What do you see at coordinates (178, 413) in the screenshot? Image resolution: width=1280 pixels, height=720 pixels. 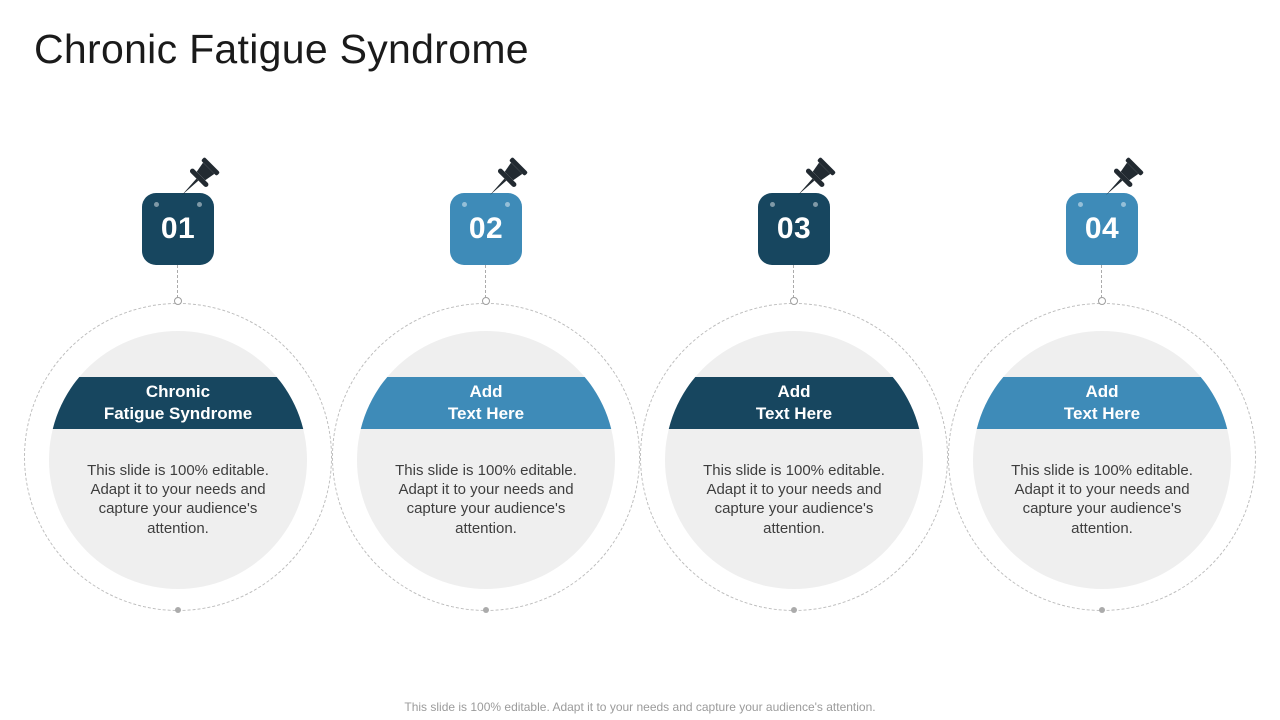 I see `ribbon-title-line2: Fatigue Syndrome` at bounding box center [178, 413].